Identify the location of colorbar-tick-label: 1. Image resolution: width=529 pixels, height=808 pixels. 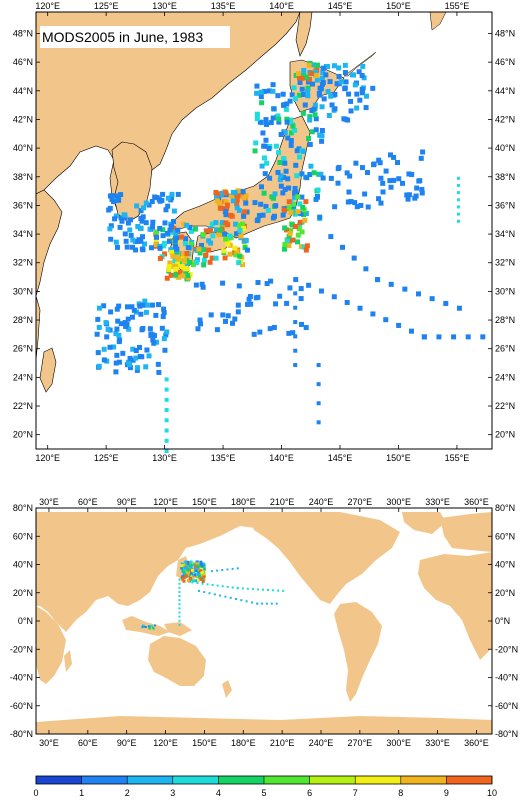
(81, 793).